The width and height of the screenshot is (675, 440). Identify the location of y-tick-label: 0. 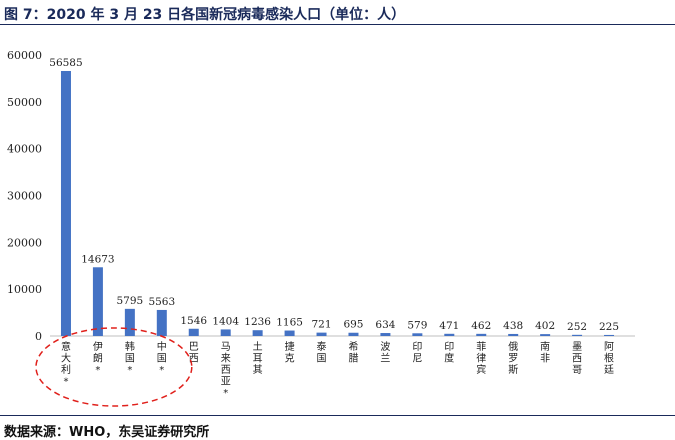
(38, 336).